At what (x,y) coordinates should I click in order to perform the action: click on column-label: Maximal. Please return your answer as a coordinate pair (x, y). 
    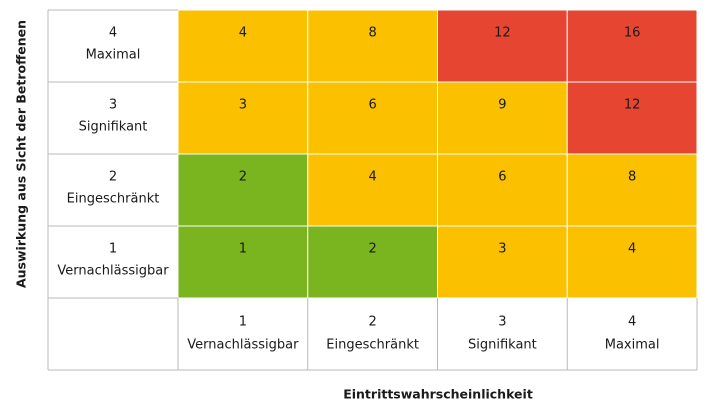
    Looking at the image, I should click on (632, 345).